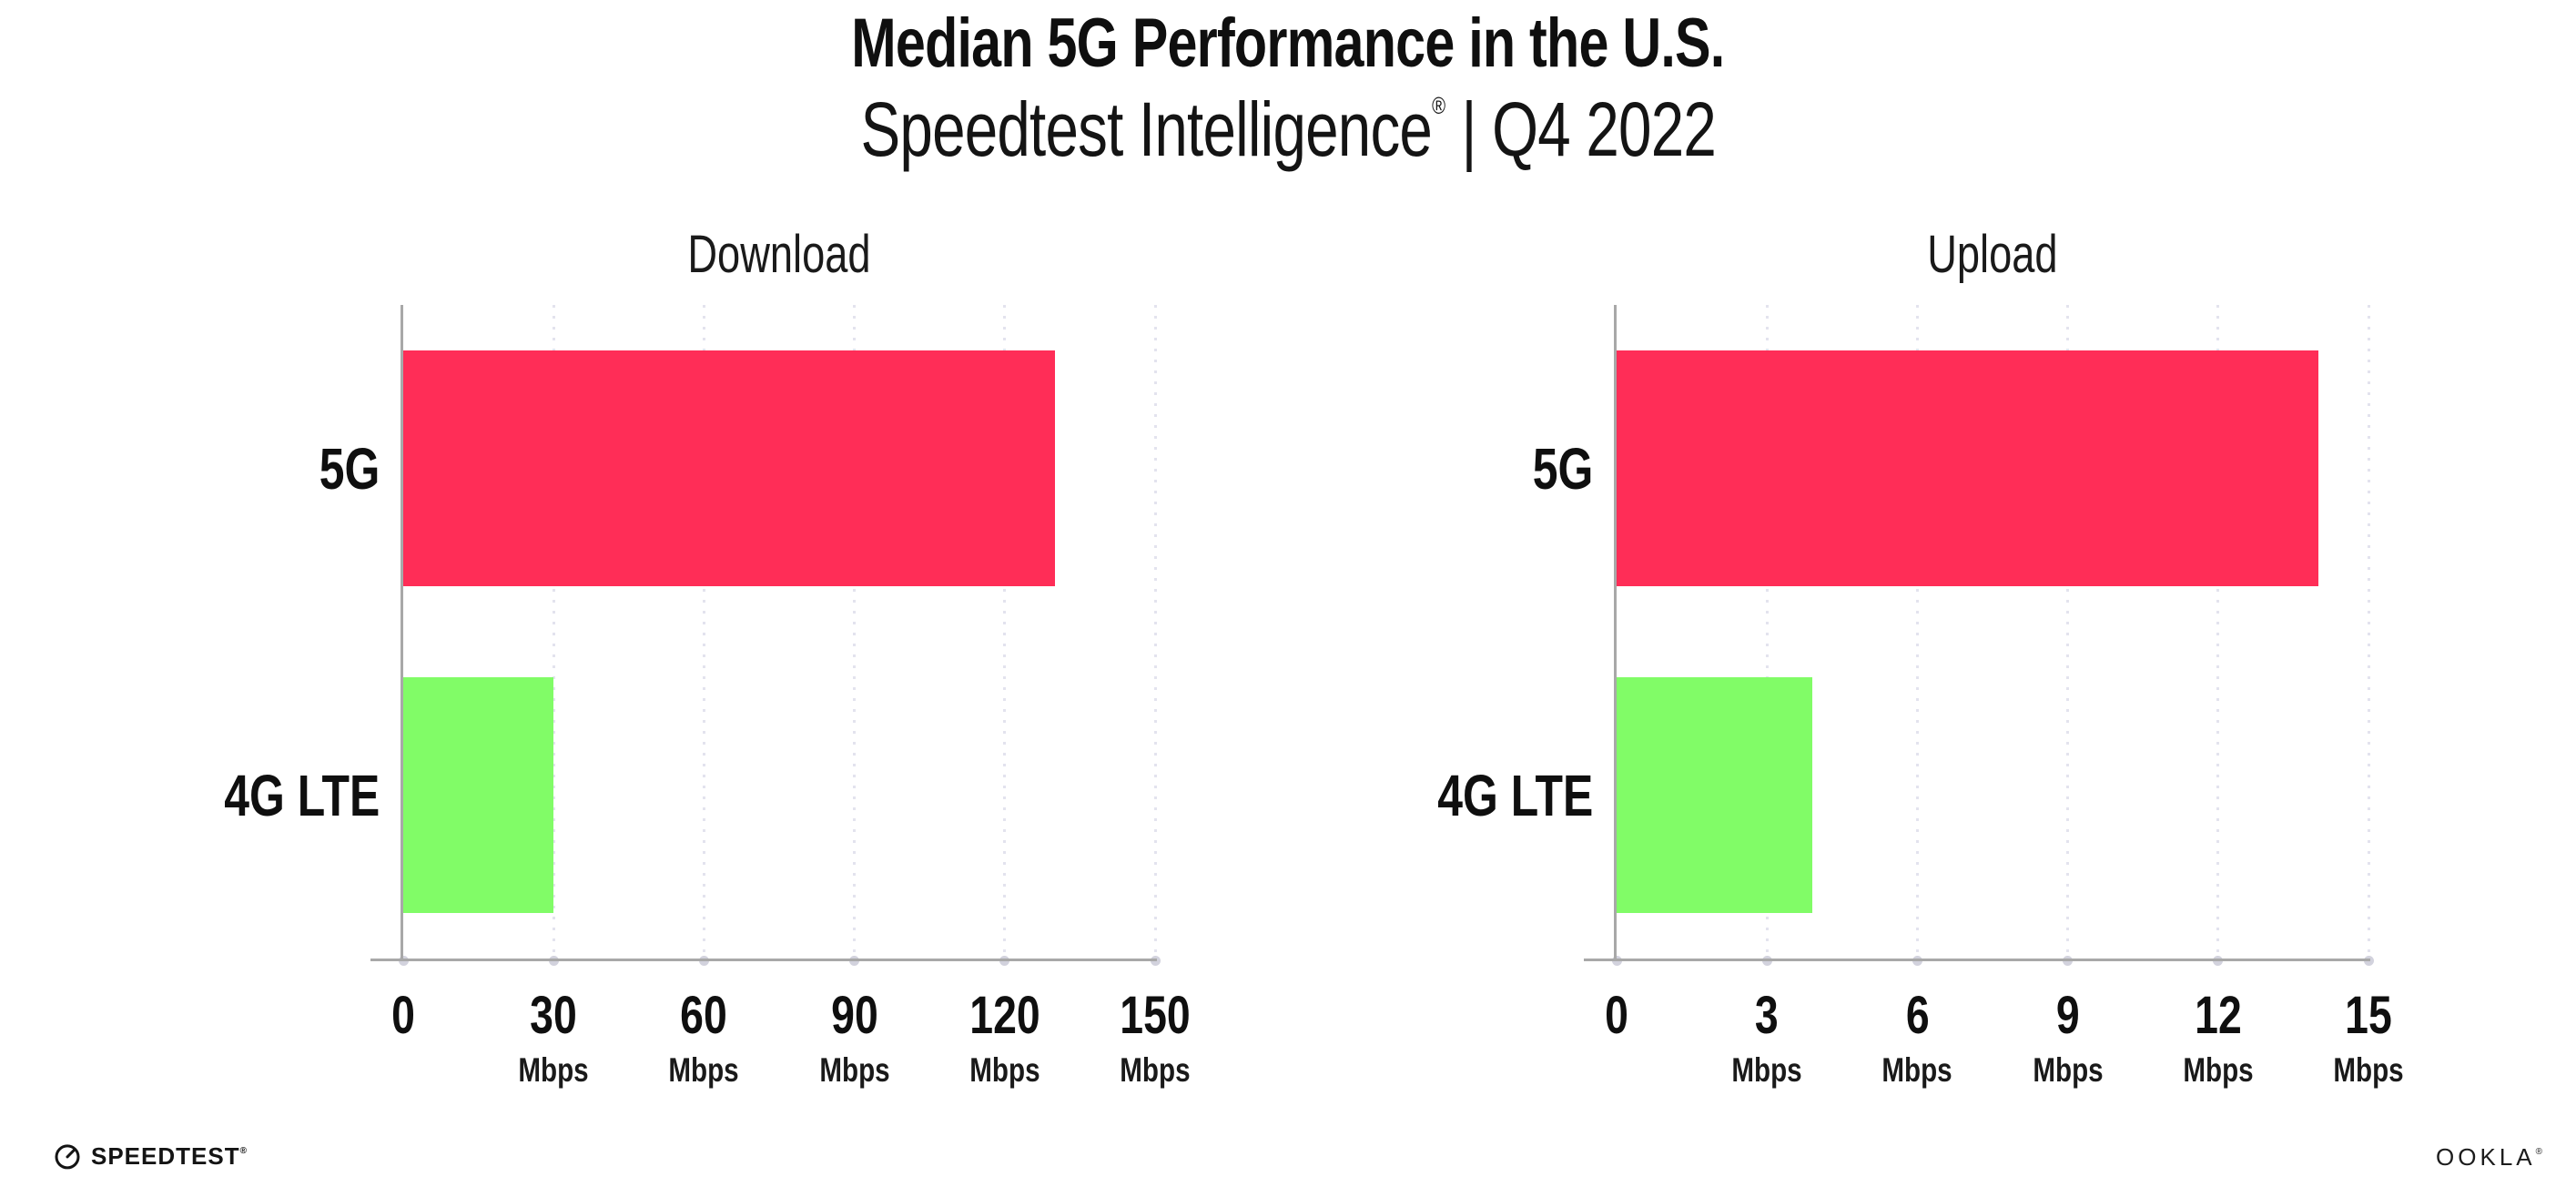  What do you see at coordinates (1438, 106) in the screenshot?
I see `registered-mark: ®` at bounding box center [1438, 106].